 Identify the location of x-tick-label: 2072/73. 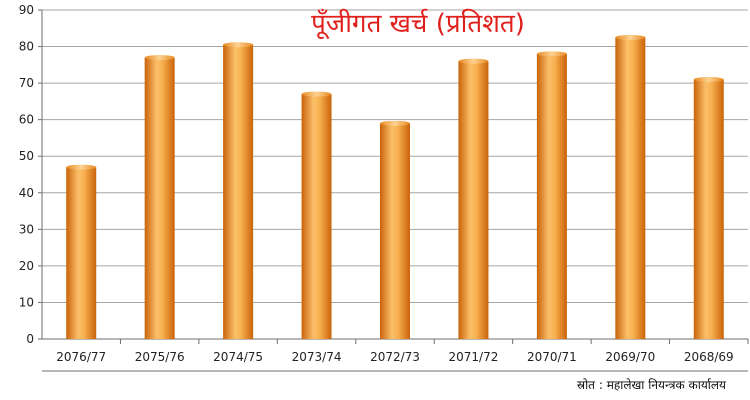
(395, 357).